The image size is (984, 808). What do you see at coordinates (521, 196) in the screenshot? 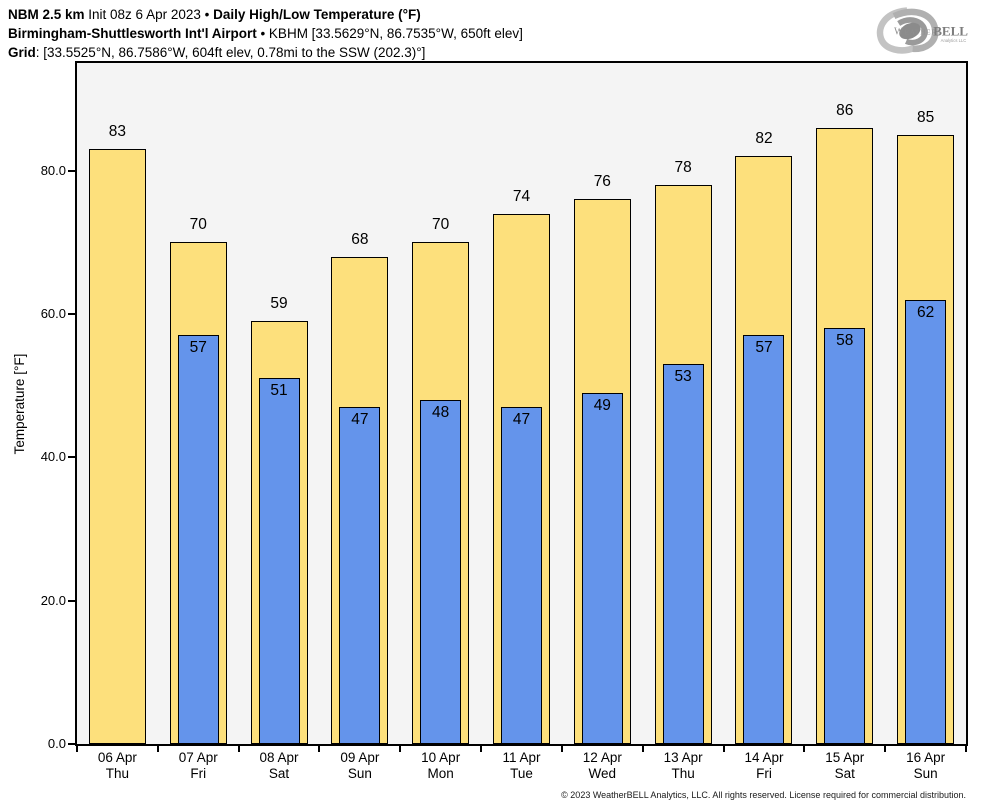
I see `high-value-label: 74` at bounding box center [521, 196].